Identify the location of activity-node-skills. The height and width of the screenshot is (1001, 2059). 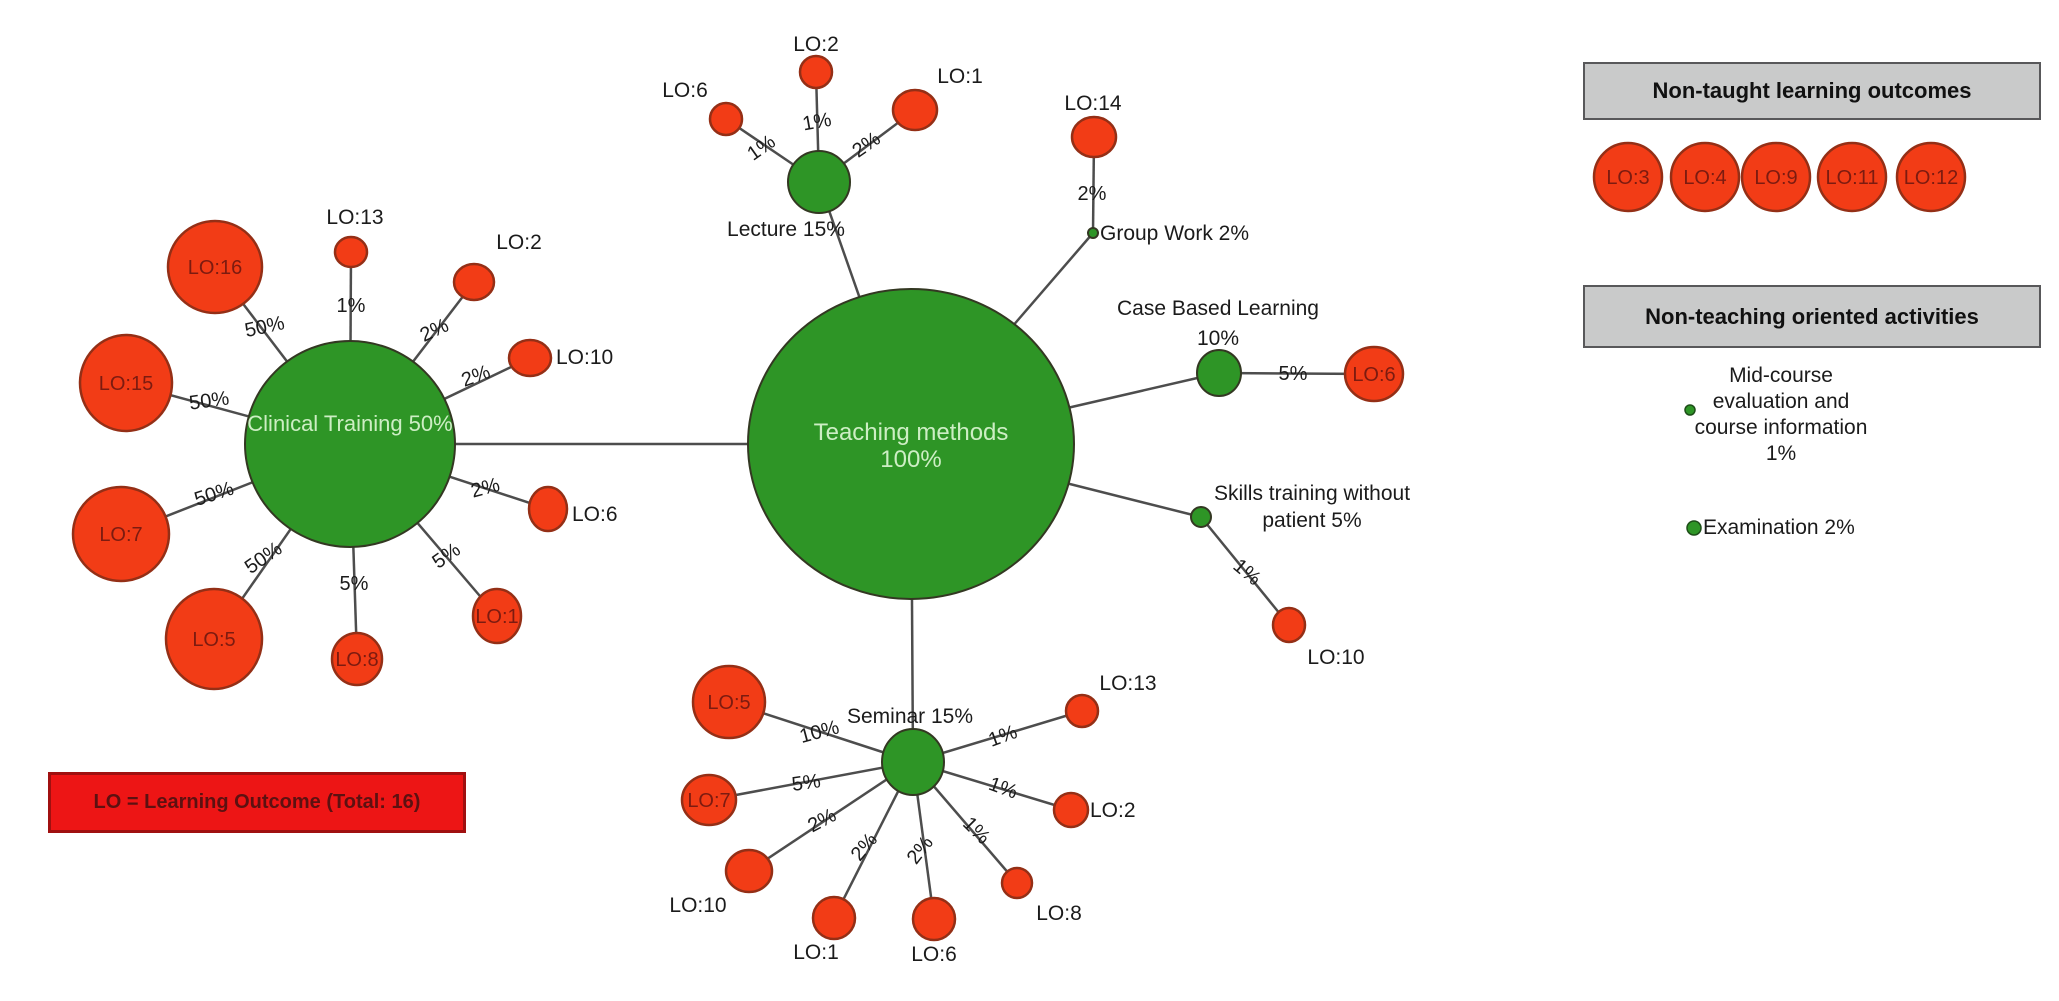
(1201, 517).